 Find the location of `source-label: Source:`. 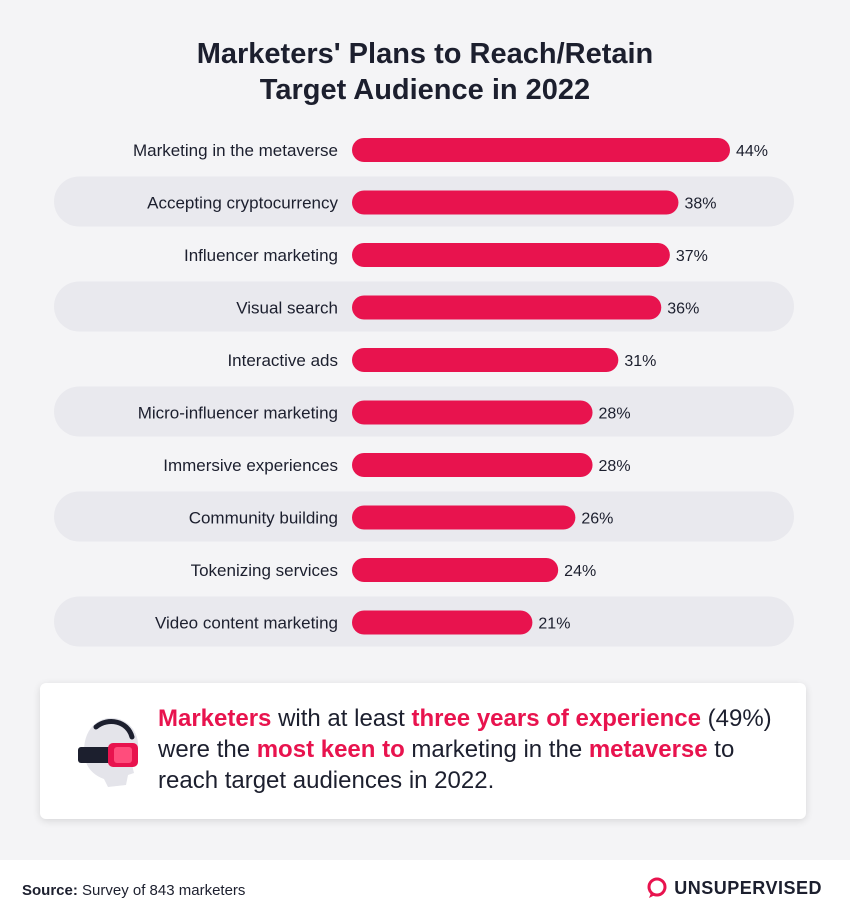

source-label: Source: is located at coordinates (50, 890).